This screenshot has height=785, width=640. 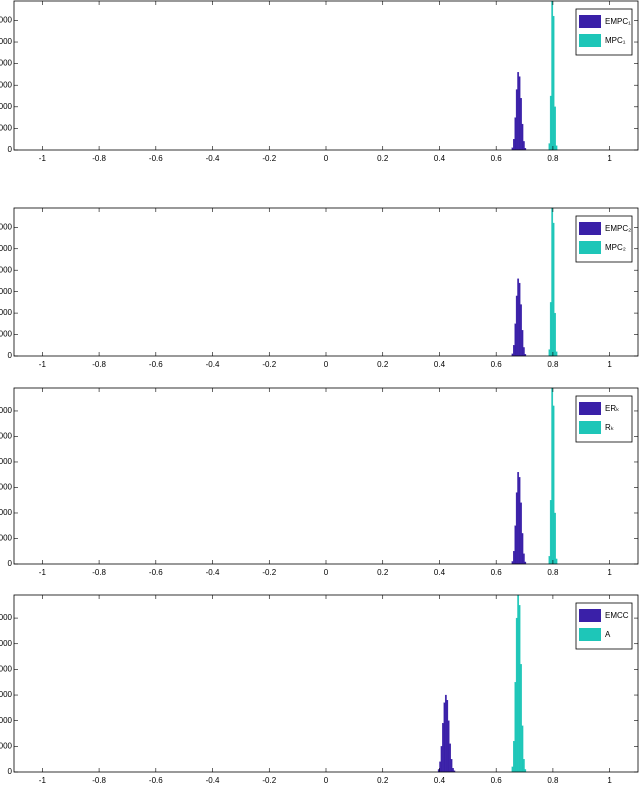 What do you see at coordinates (99, 364) in the screenshot?
I see `x-tick-label: -0.8` at bounding box center [99, 364].